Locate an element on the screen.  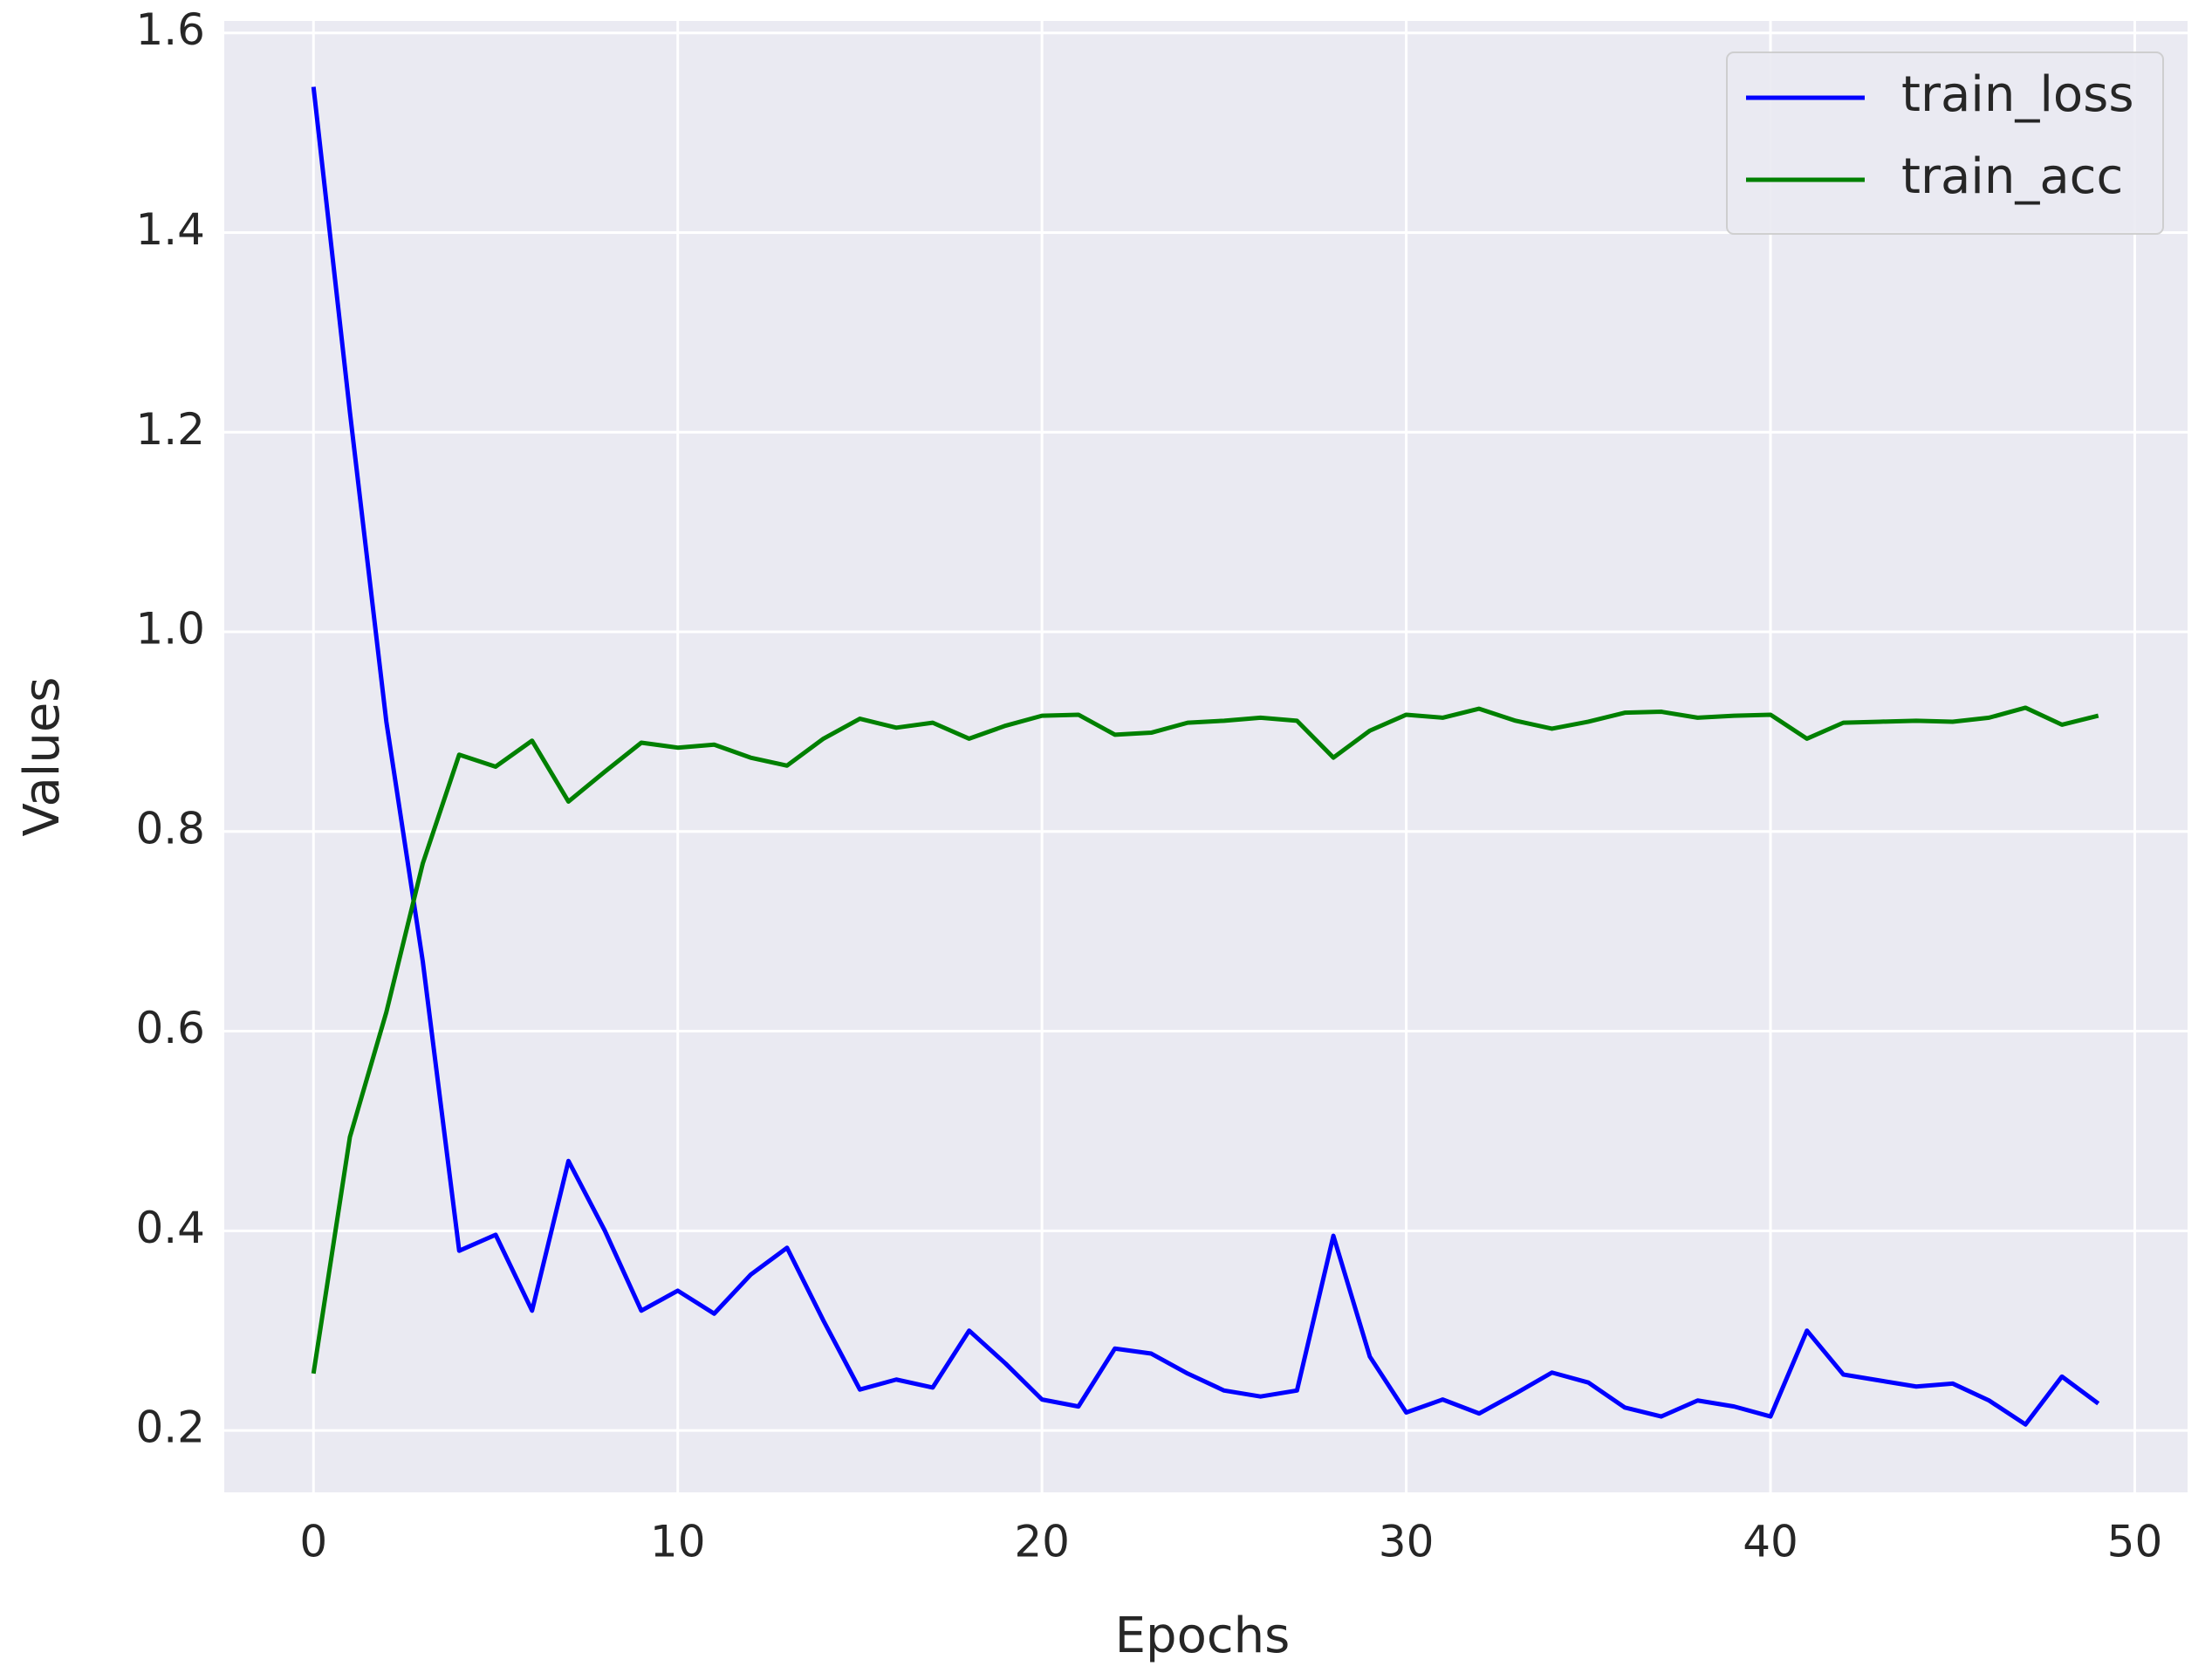
x-tick-label: 20 is located at coordinates (1042, 1542).